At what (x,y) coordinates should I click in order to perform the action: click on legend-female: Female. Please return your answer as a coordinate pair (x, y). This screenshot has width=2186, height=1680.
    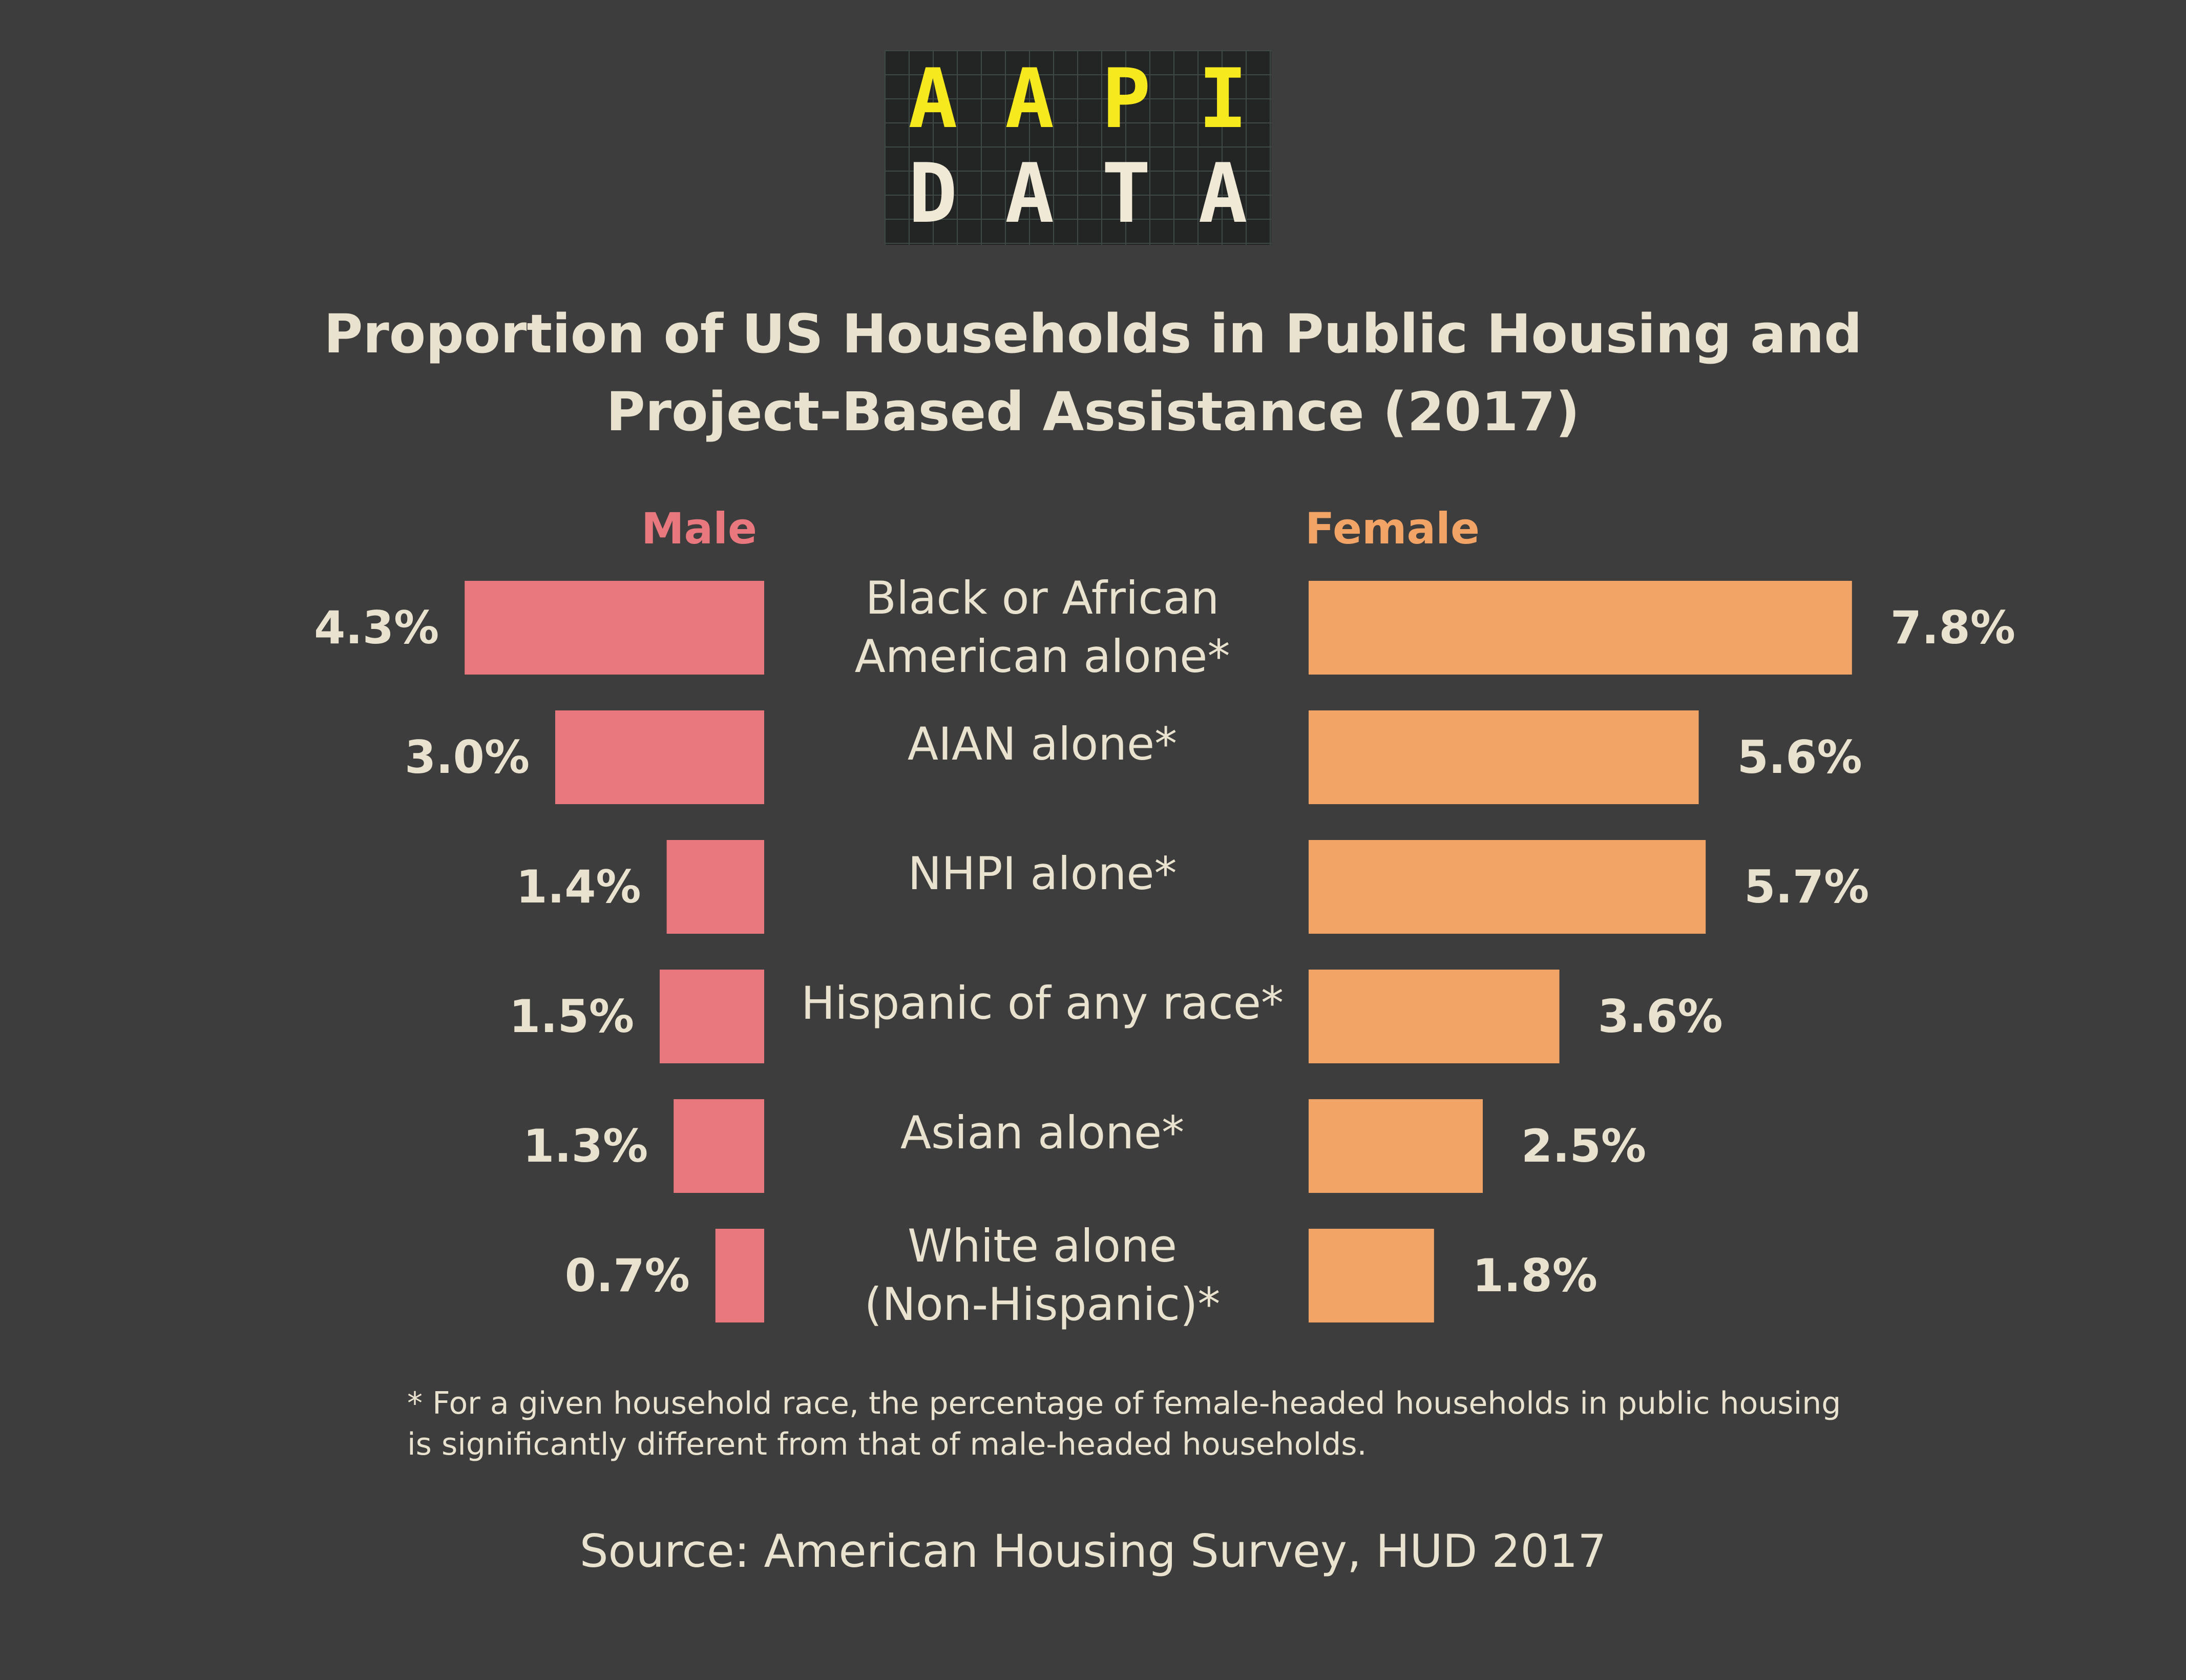
    Looking at the image, I should click on (1393, 528).